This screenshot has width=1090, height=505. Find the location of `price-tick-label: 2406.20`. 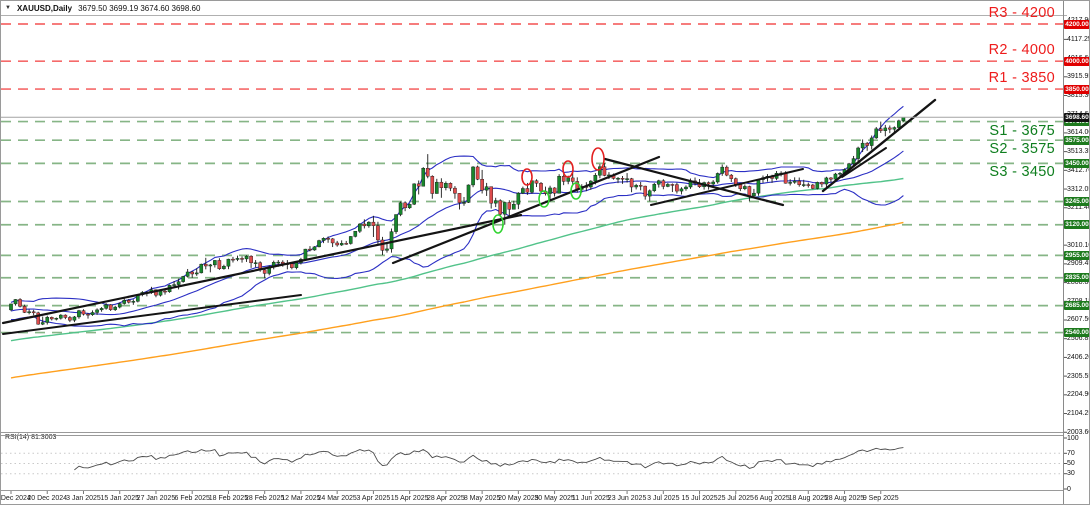

price-tick-label: 2406.20 is located at coordinates (1078, 357).